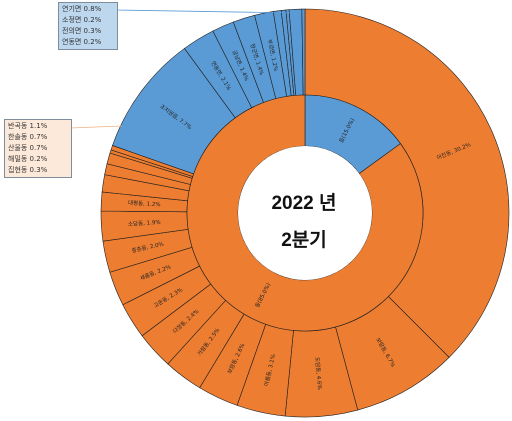 The width and height of the screenshot is (512, 421). Describe the element at coordinates (28, 126) in the screenshot. I see `callout-left-item-0: 반곡동 1.1%` at that location.